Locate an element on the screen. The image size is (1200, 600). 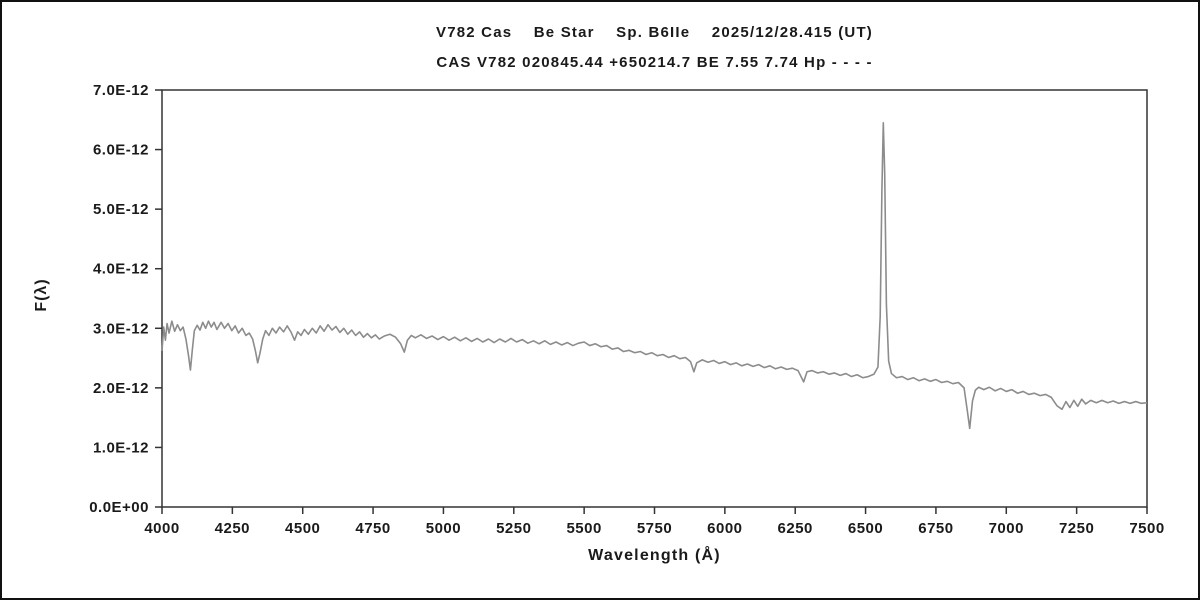
x-tick-label: 4250 is located at coordinates (232, 528).